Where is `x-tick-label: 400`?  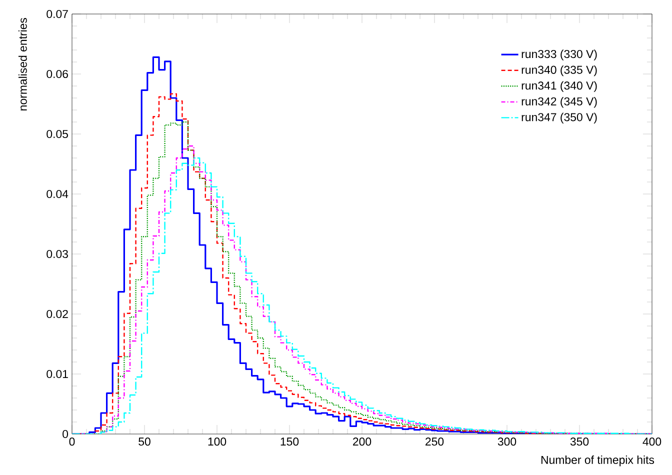 x-tick-label: 400 is located at coordinates (652, 442).